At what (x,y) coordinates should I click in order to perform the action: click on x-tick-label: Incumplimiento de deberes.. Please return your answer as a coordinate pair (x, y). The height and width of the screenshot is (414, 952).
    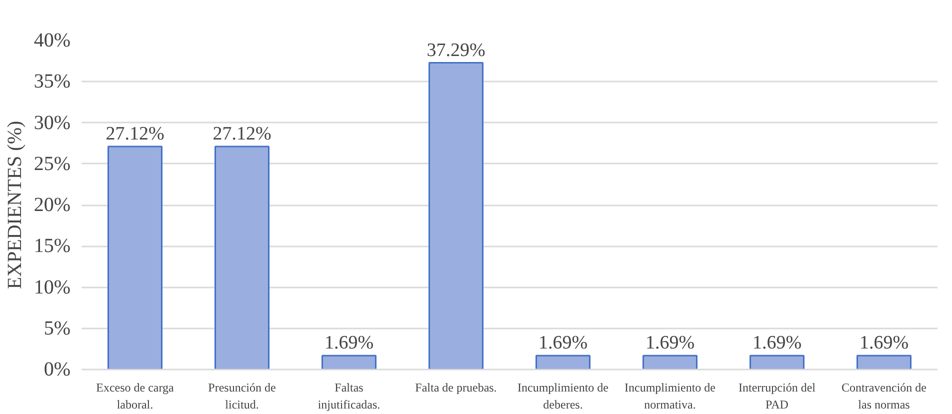
    Looking at the image, I should click on (563, 396).